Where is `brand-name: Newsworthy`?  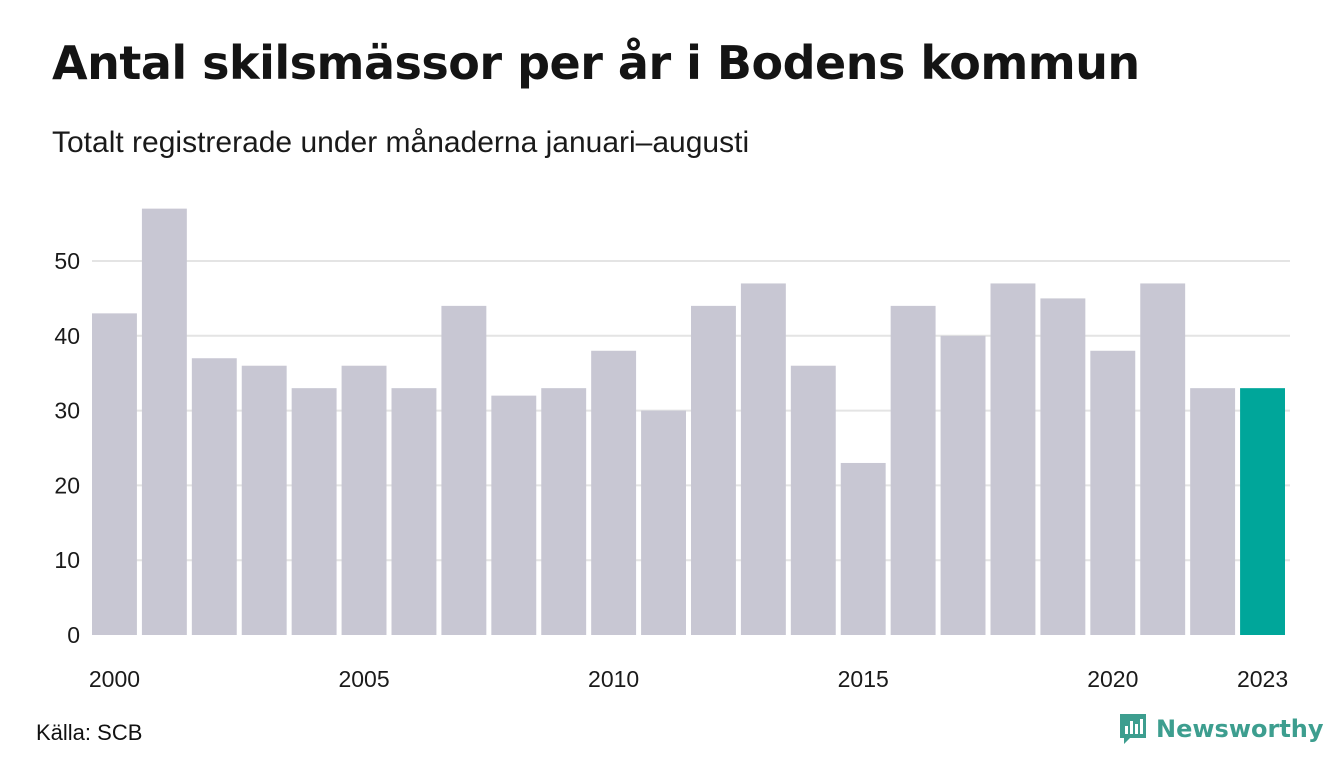 brand-name: Newsworthy is located at coordinates (1240, 729).